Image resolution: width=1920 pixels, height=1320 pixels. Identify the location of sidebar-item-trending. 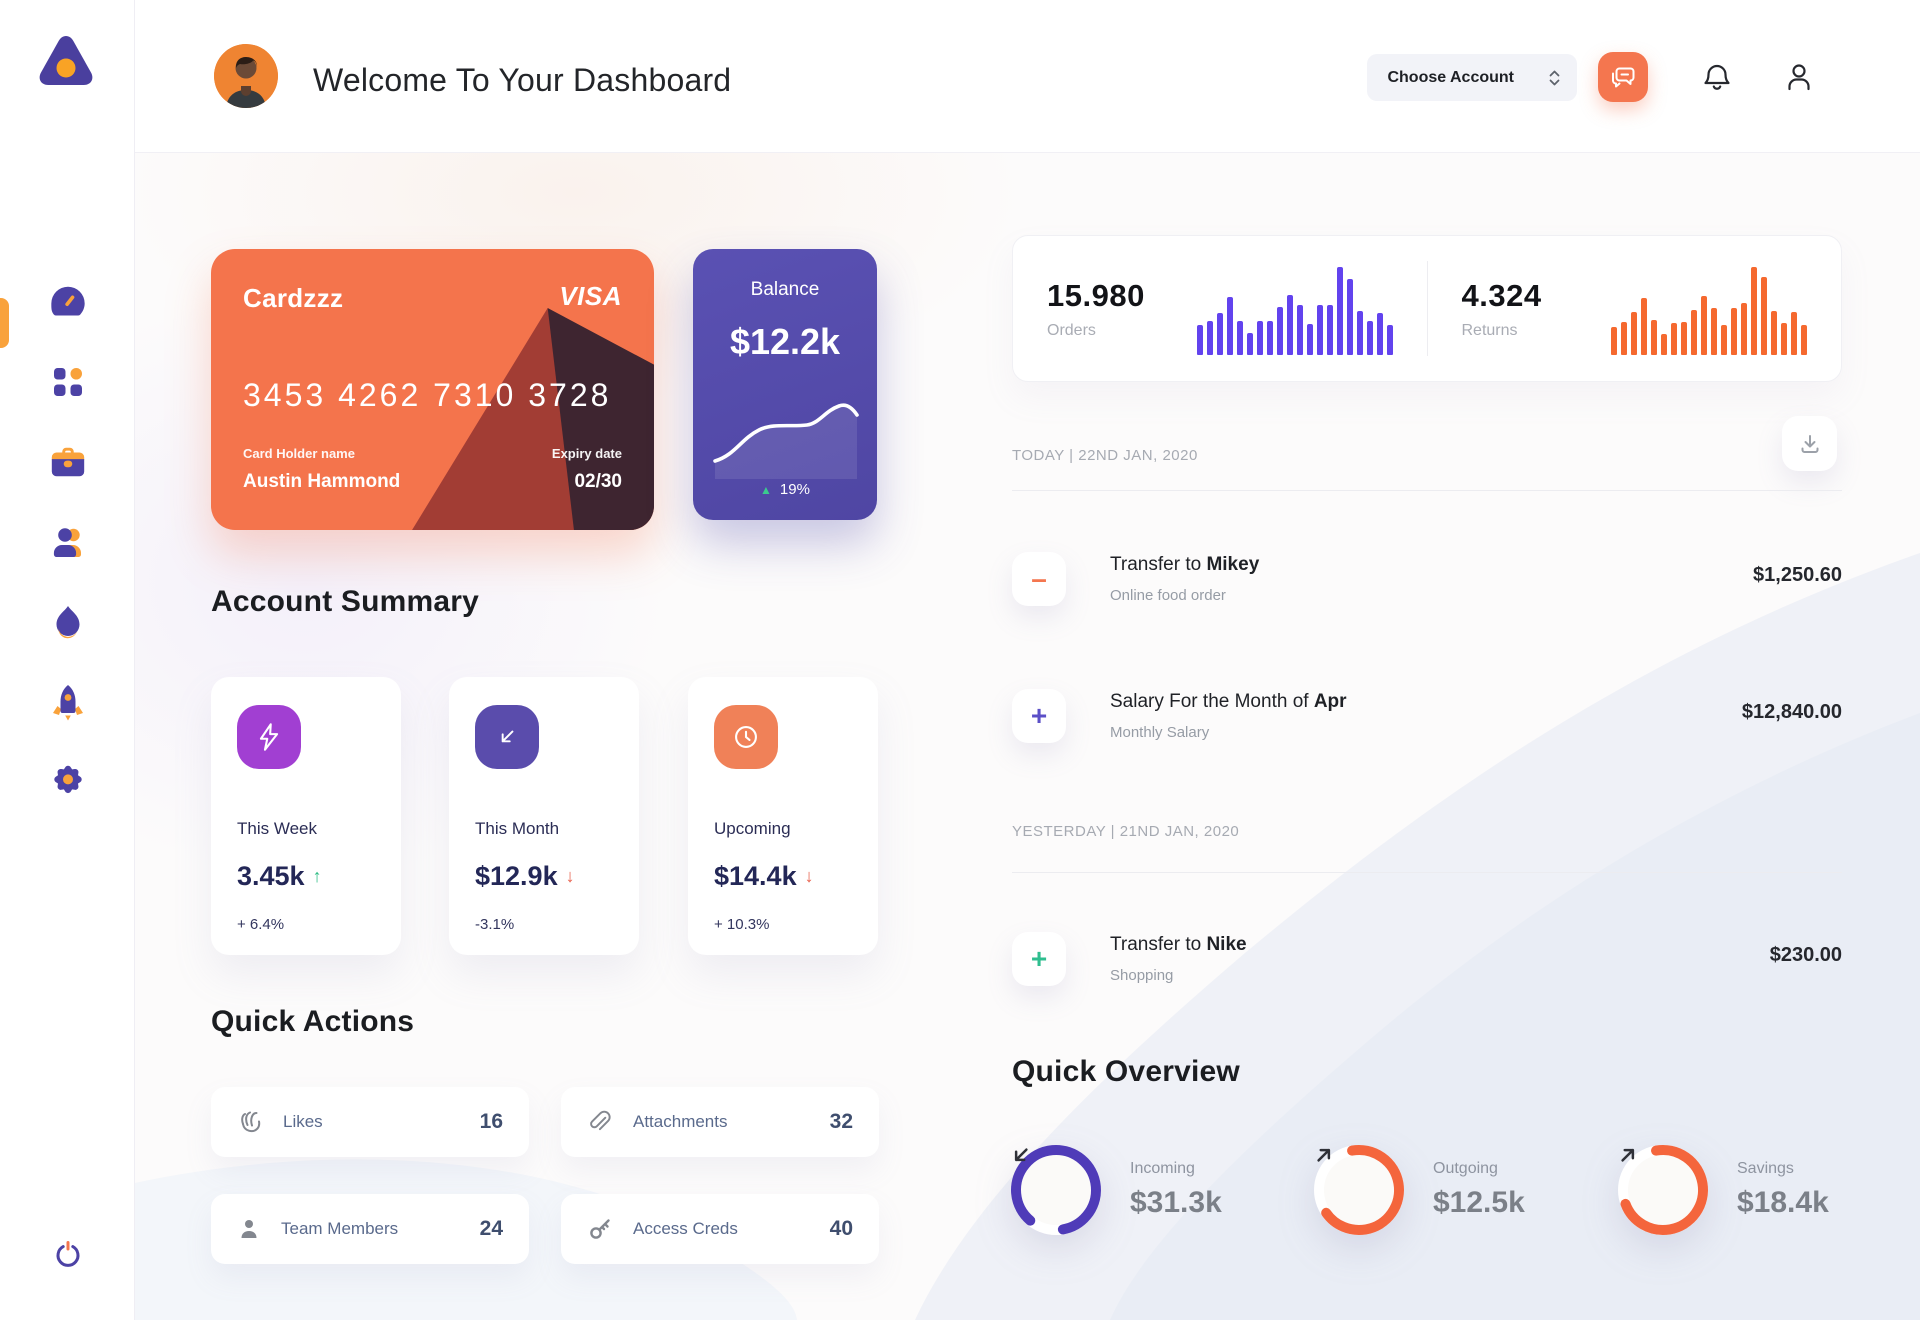
(68, 622).